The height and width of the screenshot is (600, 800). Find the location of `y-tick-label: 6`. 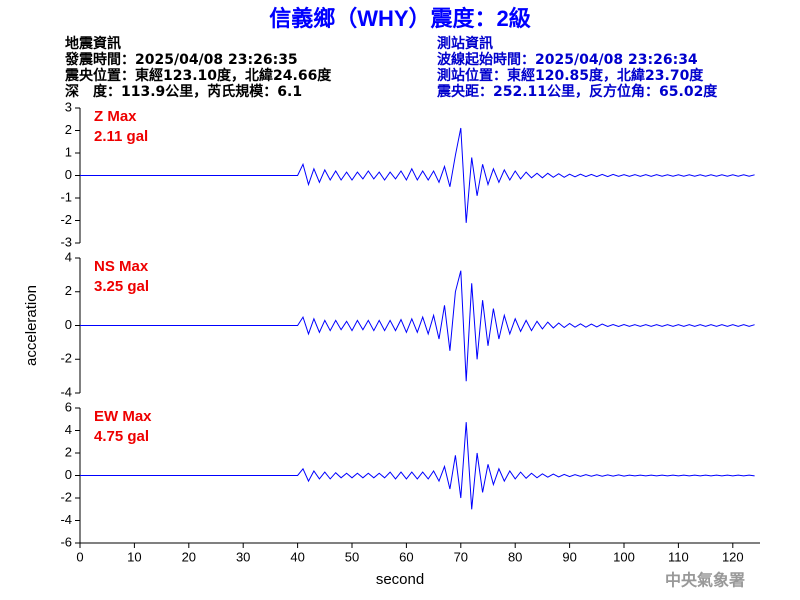

y-tick-label: 6 is located at coordinates (68, 406).